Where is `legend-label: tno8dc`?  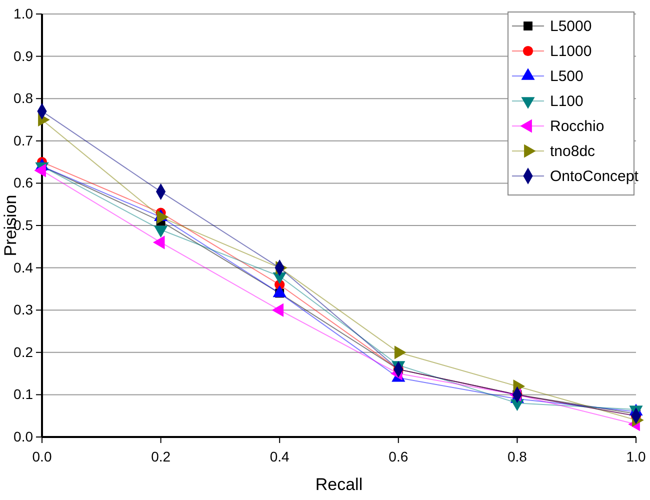
legend-label: tno8dc is located at coordinates (573, 151).